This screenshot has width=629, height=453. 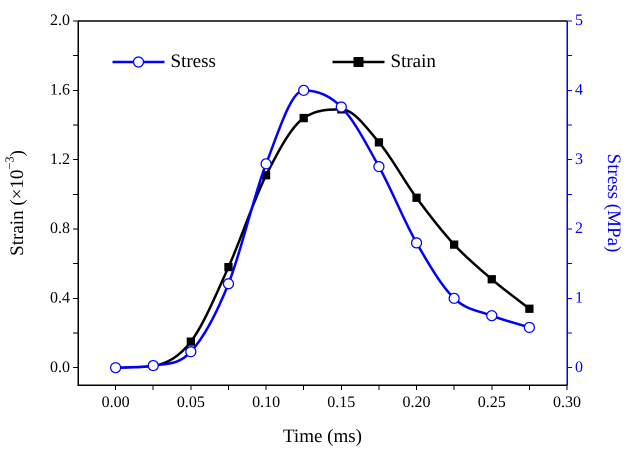 I want to click on legend-label: Strain, so click(x=413, y=61).